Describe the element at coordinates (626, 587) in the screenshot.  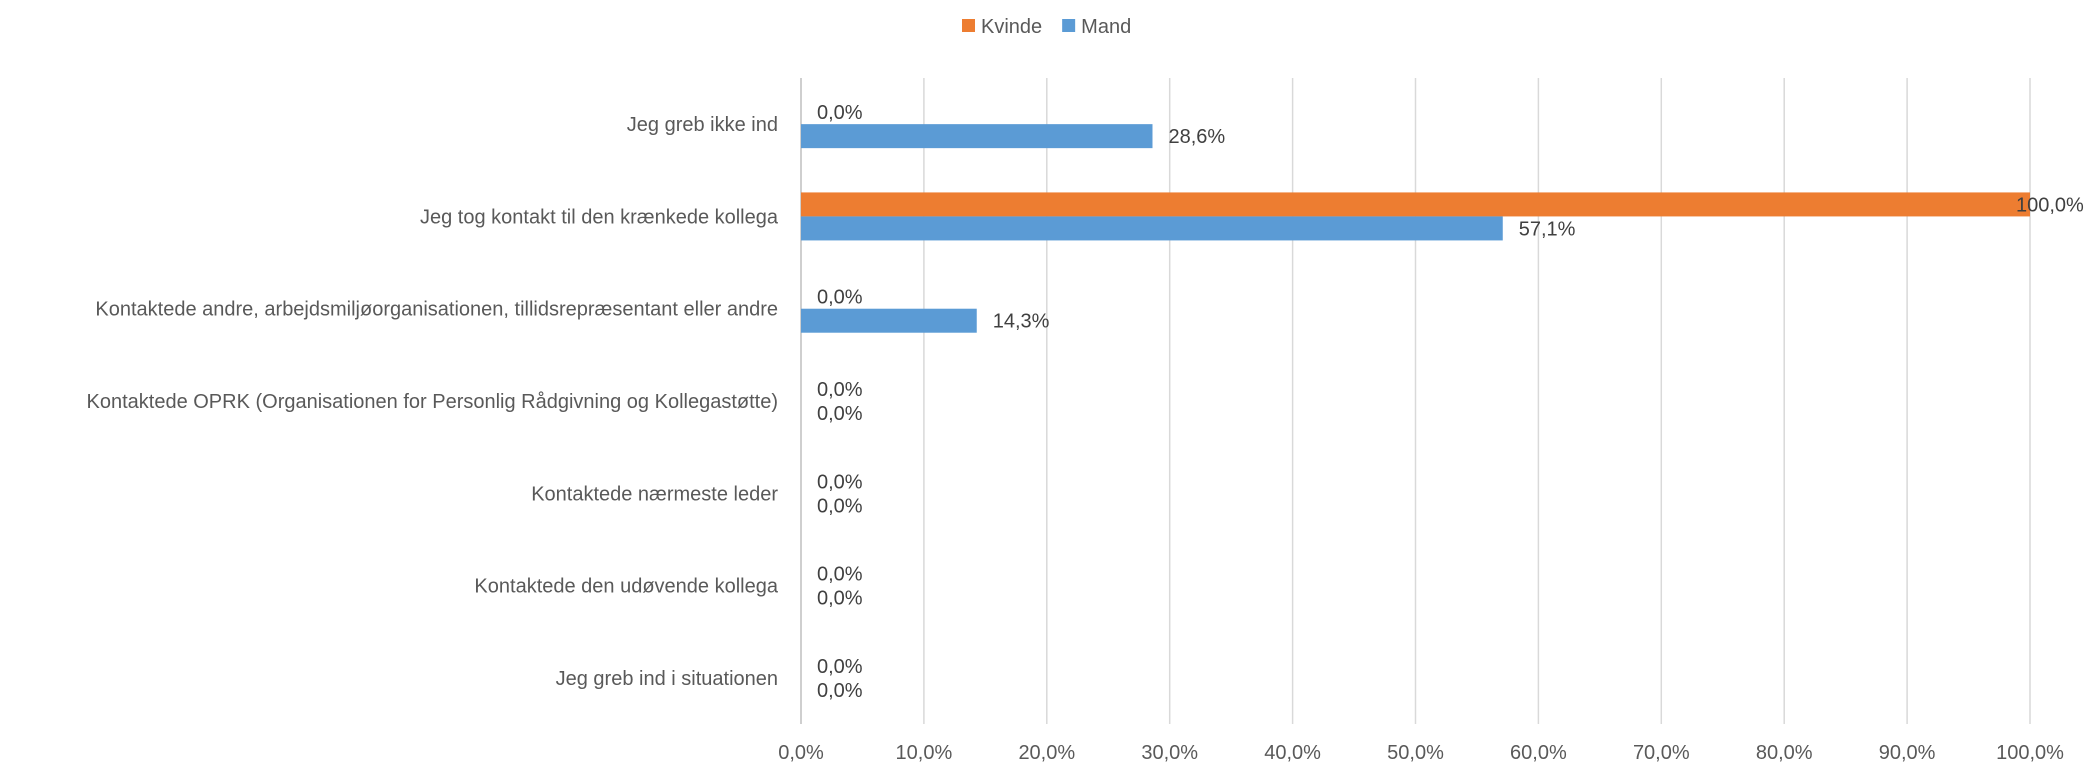
I see `category-label: Kontaktede den udøvende kollega` at that location.